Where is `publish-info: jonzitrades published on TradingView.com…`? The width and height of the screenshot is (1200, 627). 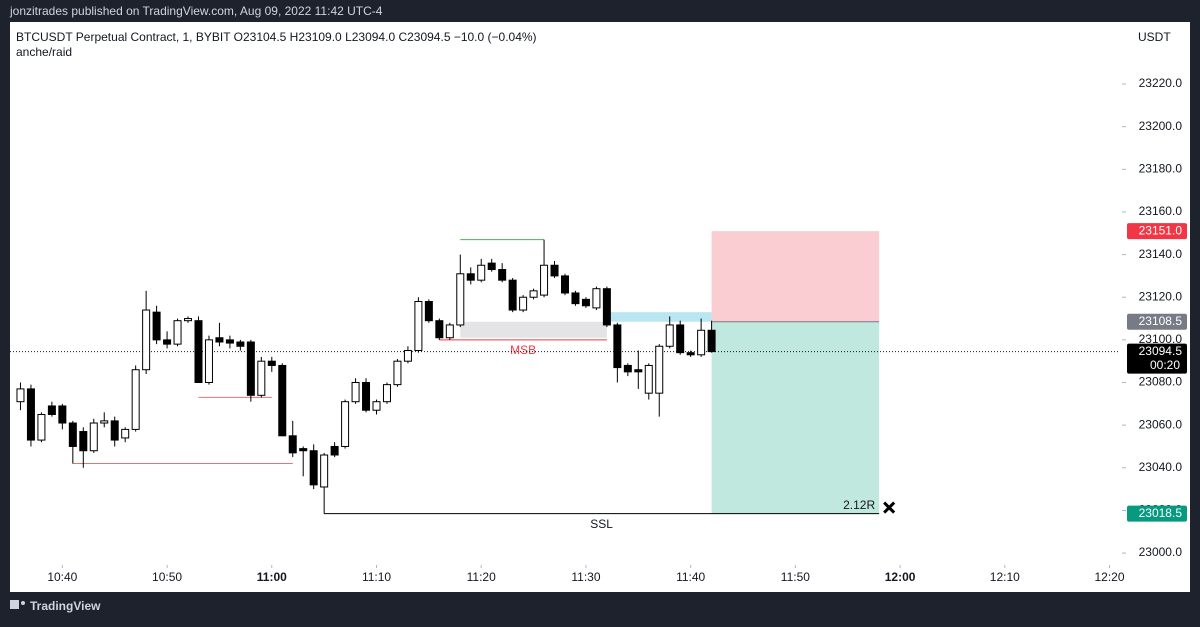 publish-info: jonzitrades published on TradingView.com… is located at coordinates (196, 11).